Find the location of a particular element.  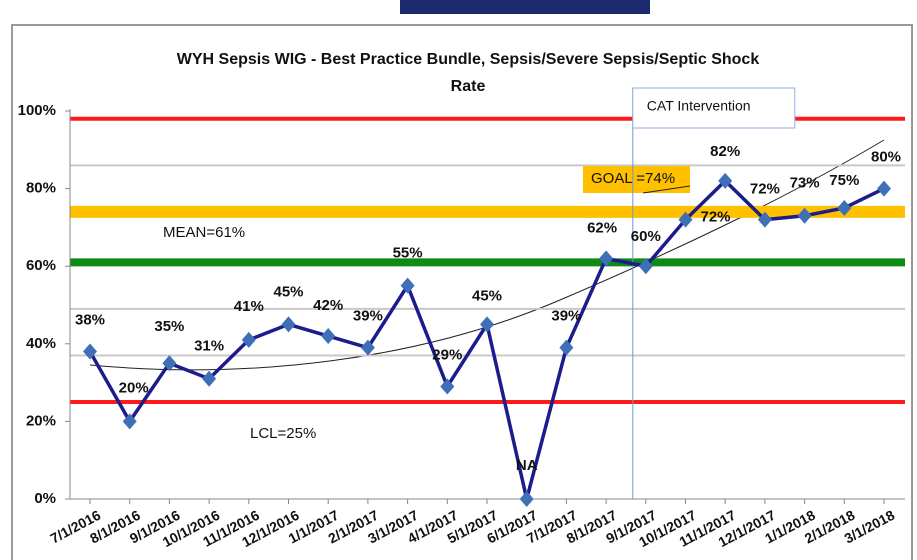

data-label: 42% is located at coordinates (328, 305).